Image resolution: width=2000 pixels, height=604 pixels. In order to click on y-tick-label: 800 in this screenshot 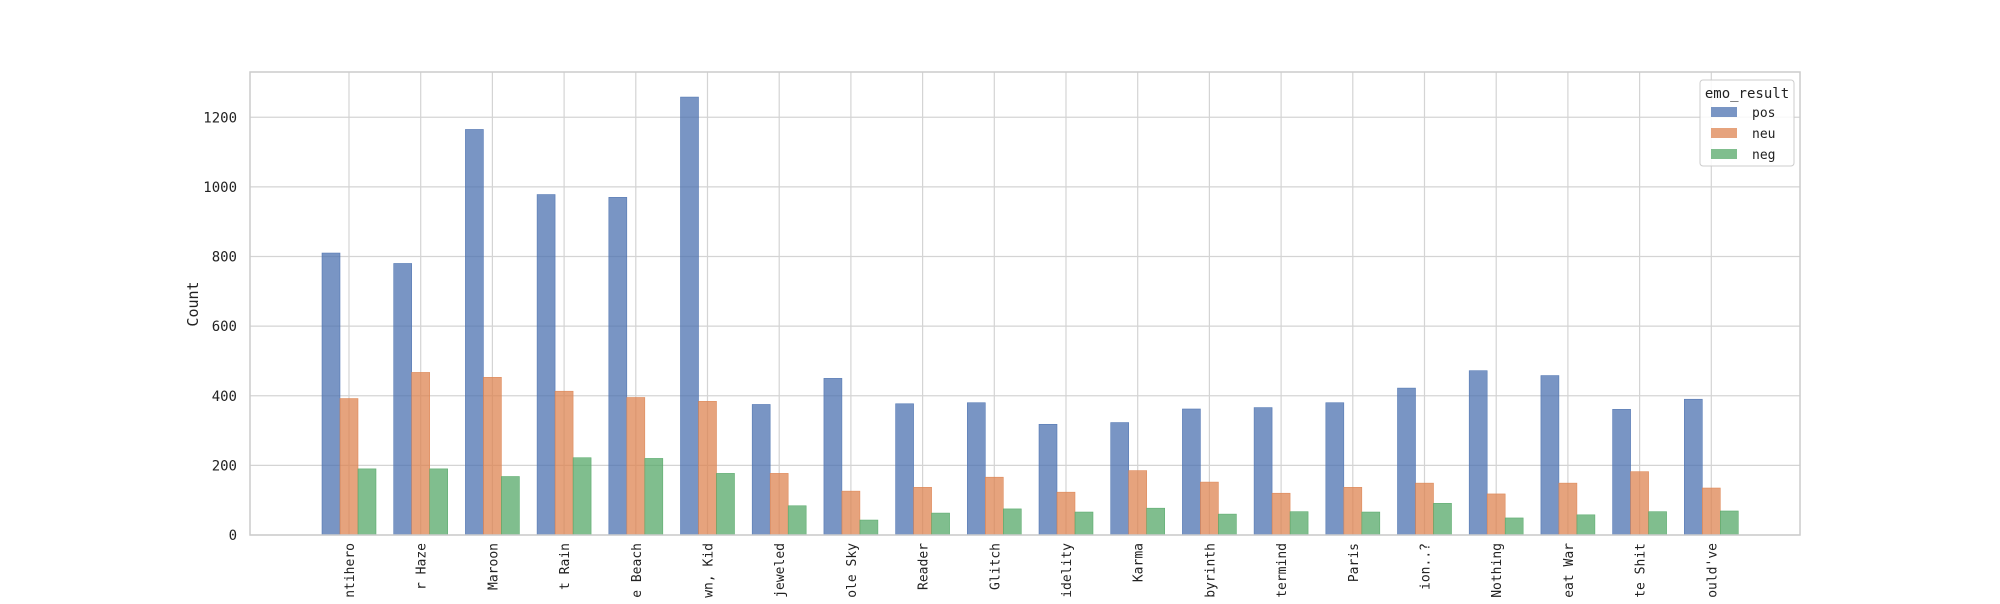, I will do `click(224, 258)`.